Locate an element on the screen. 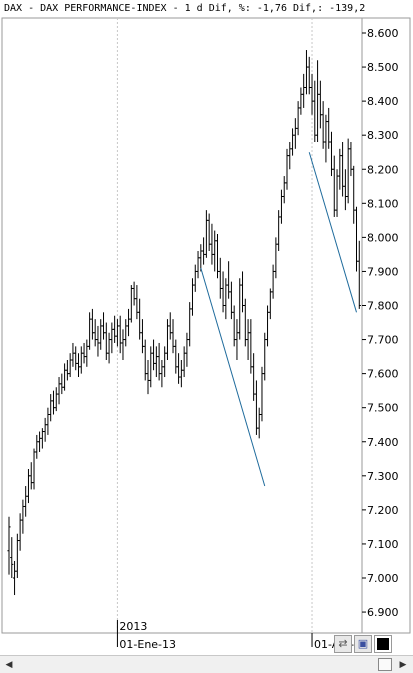 This screenshot has height=673, width=413. y-tick-label: 6.900 is located at coordinates (383, 612).